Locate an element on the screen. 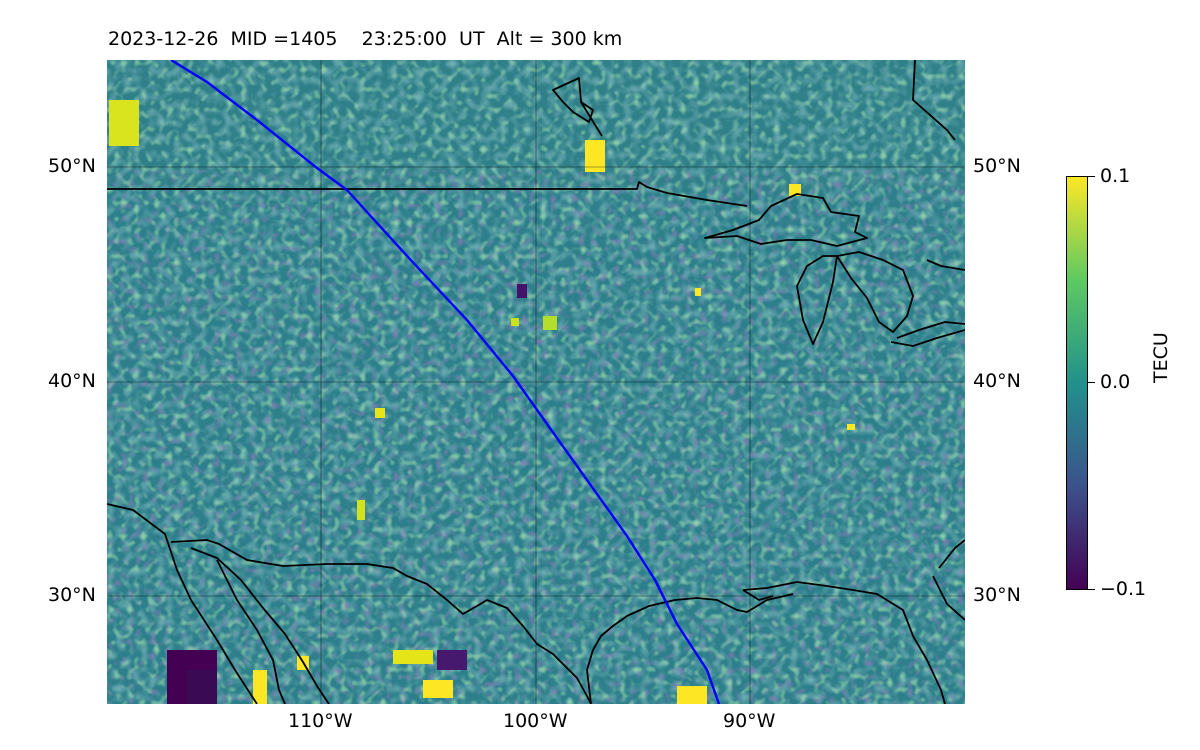 This screenshot has width=1200, height=750. lat-tick-right-30: 30°N is located at coordinates (997, 595).